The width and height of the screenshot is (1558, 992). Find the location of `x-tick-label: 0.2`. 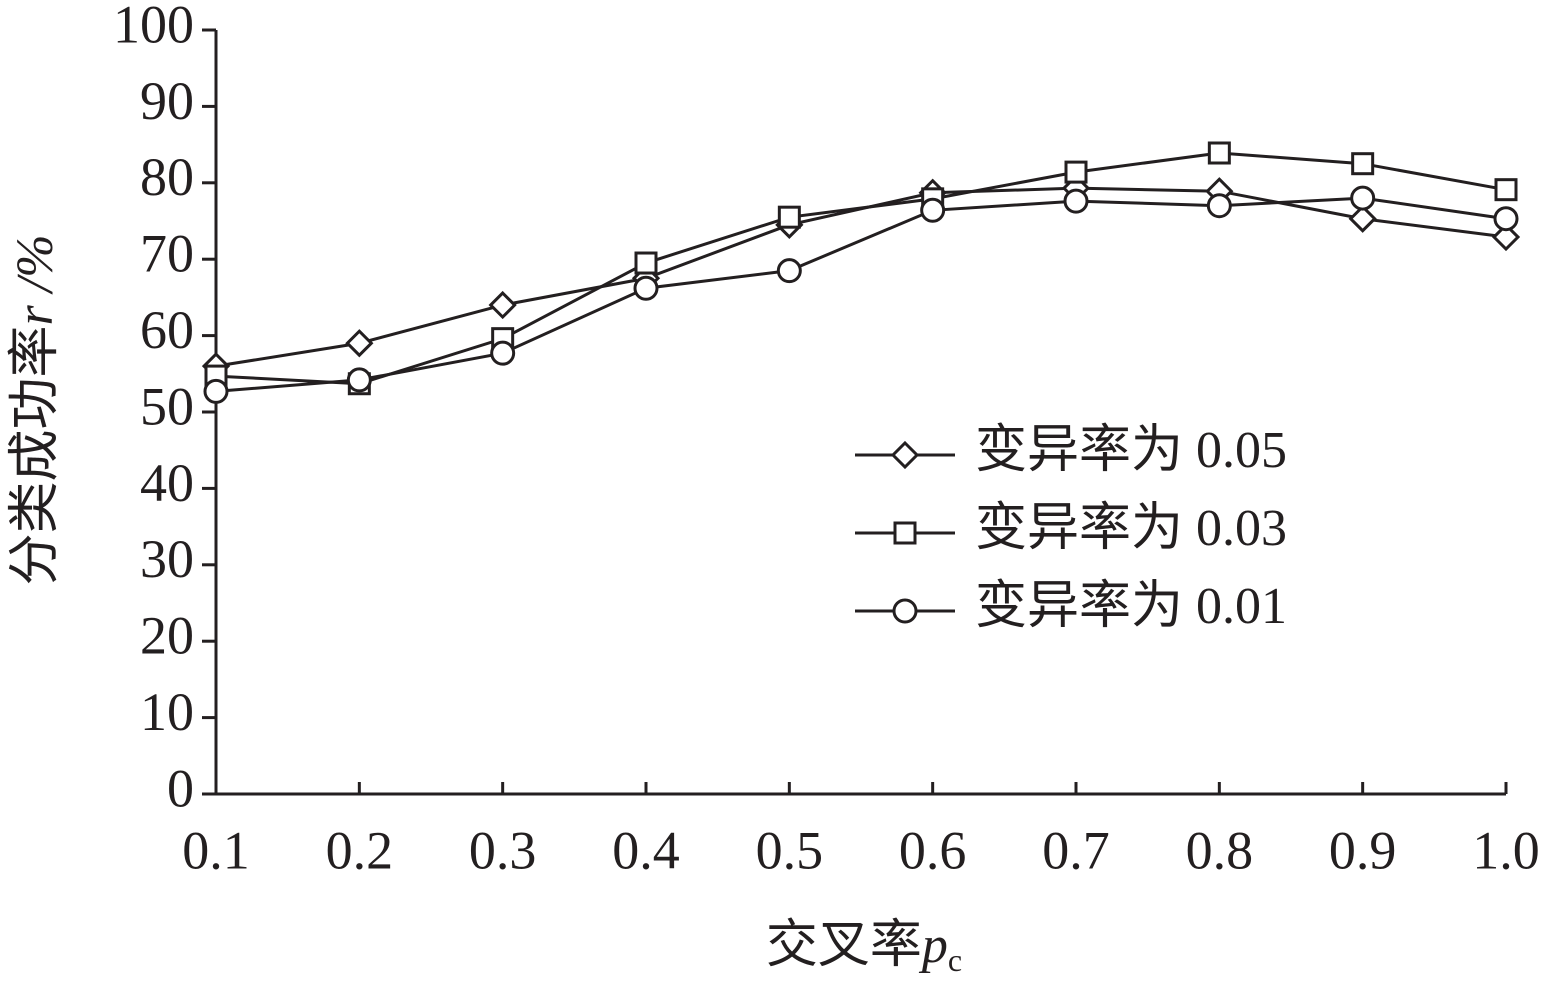

x-tick-label: 0.2 is located at coordinates (360, 850).